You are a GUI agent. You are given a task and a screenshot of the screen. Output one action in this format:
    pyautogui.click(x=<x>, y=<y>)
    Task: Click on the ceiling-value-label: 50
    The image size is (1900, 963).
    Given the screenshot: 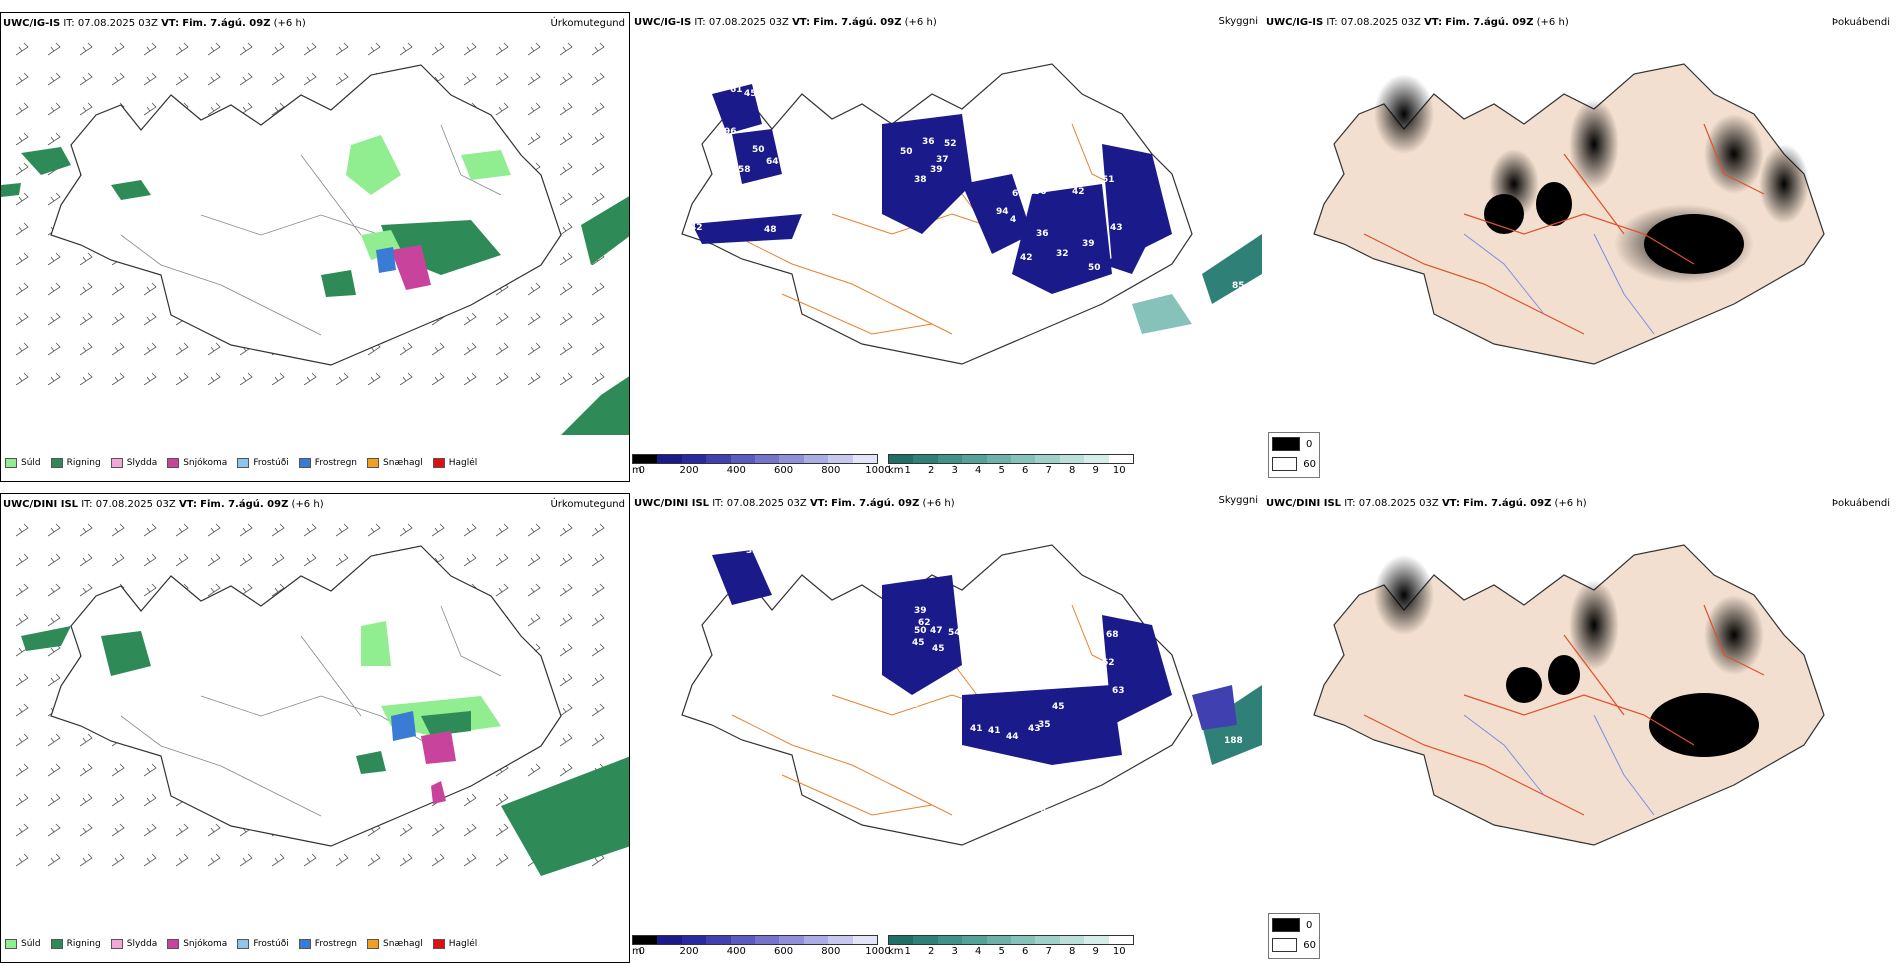 What is the action you would take?
    pyautogui.click(x=920, y=631)
    